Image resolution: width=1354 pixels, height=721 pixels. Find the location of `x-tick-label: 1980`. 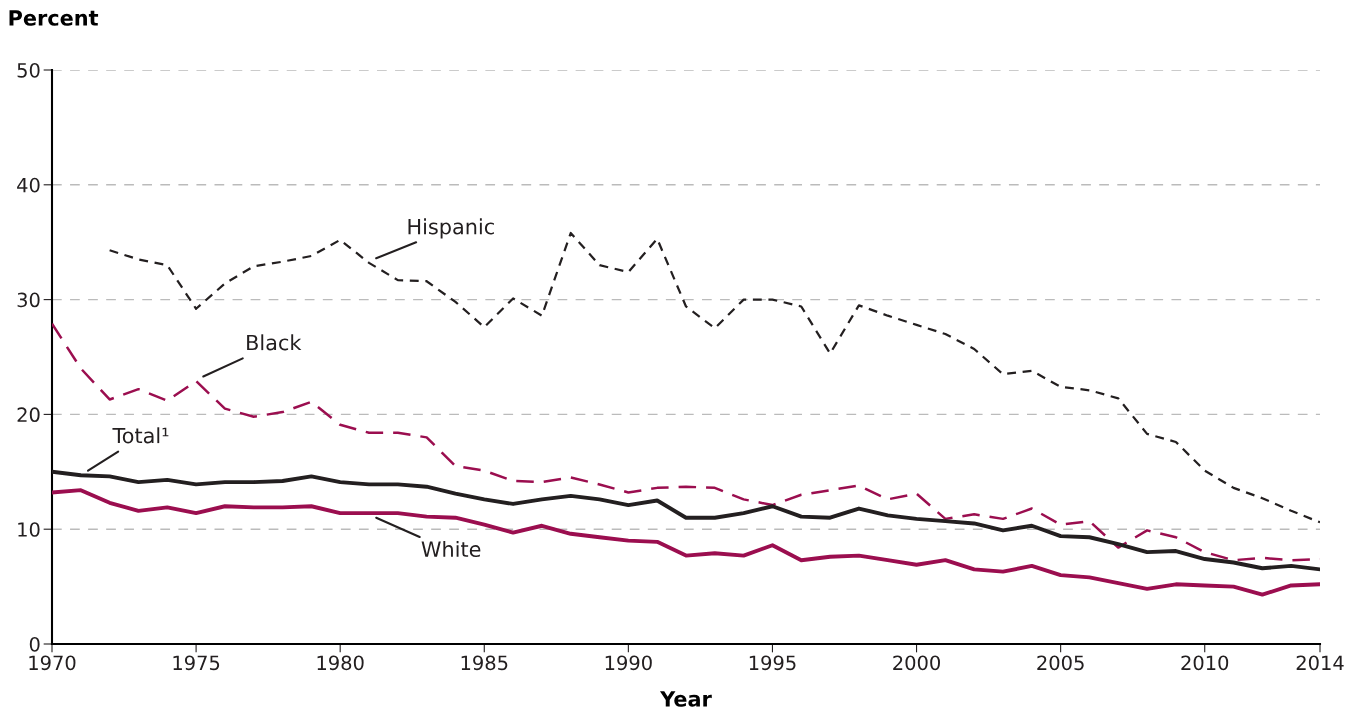

x-tick-label: 1980 is located at coordinates (340, 663).